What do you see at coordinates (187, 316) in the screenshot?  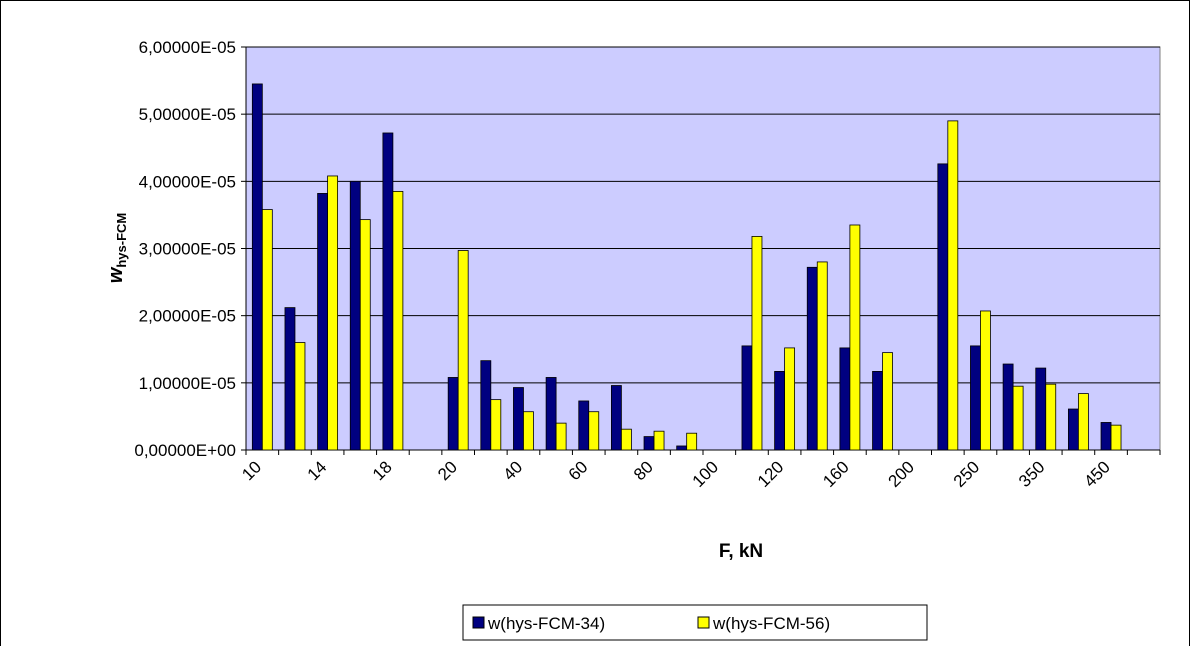 I see `y-tick-label: 2,00000E-05` at bounding box center [187, 316].